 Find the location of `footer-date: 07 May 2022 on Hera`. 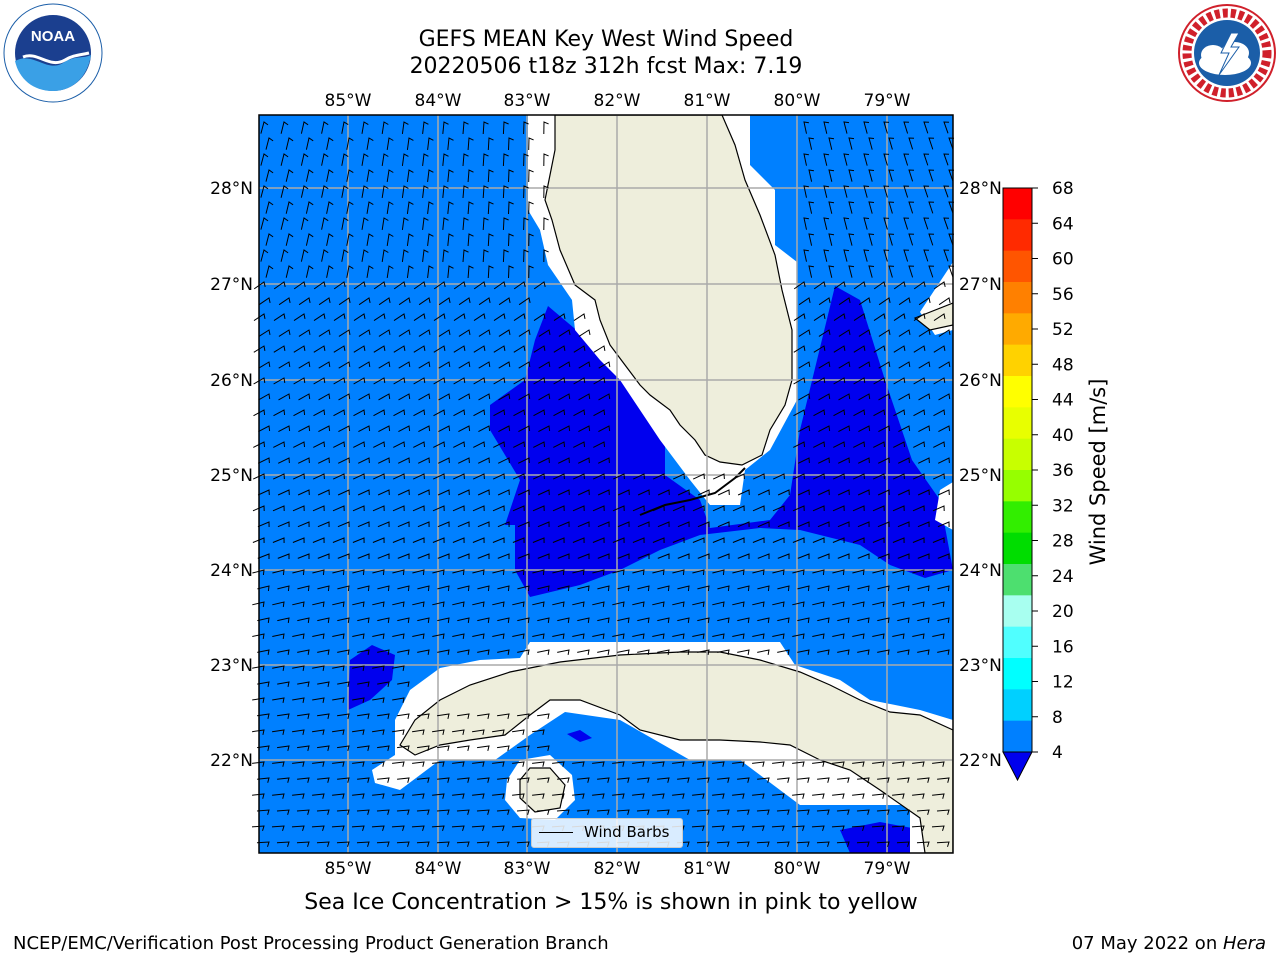

footer-date: 07 May 2022 on Hera is located at coordinates (1169, 943).